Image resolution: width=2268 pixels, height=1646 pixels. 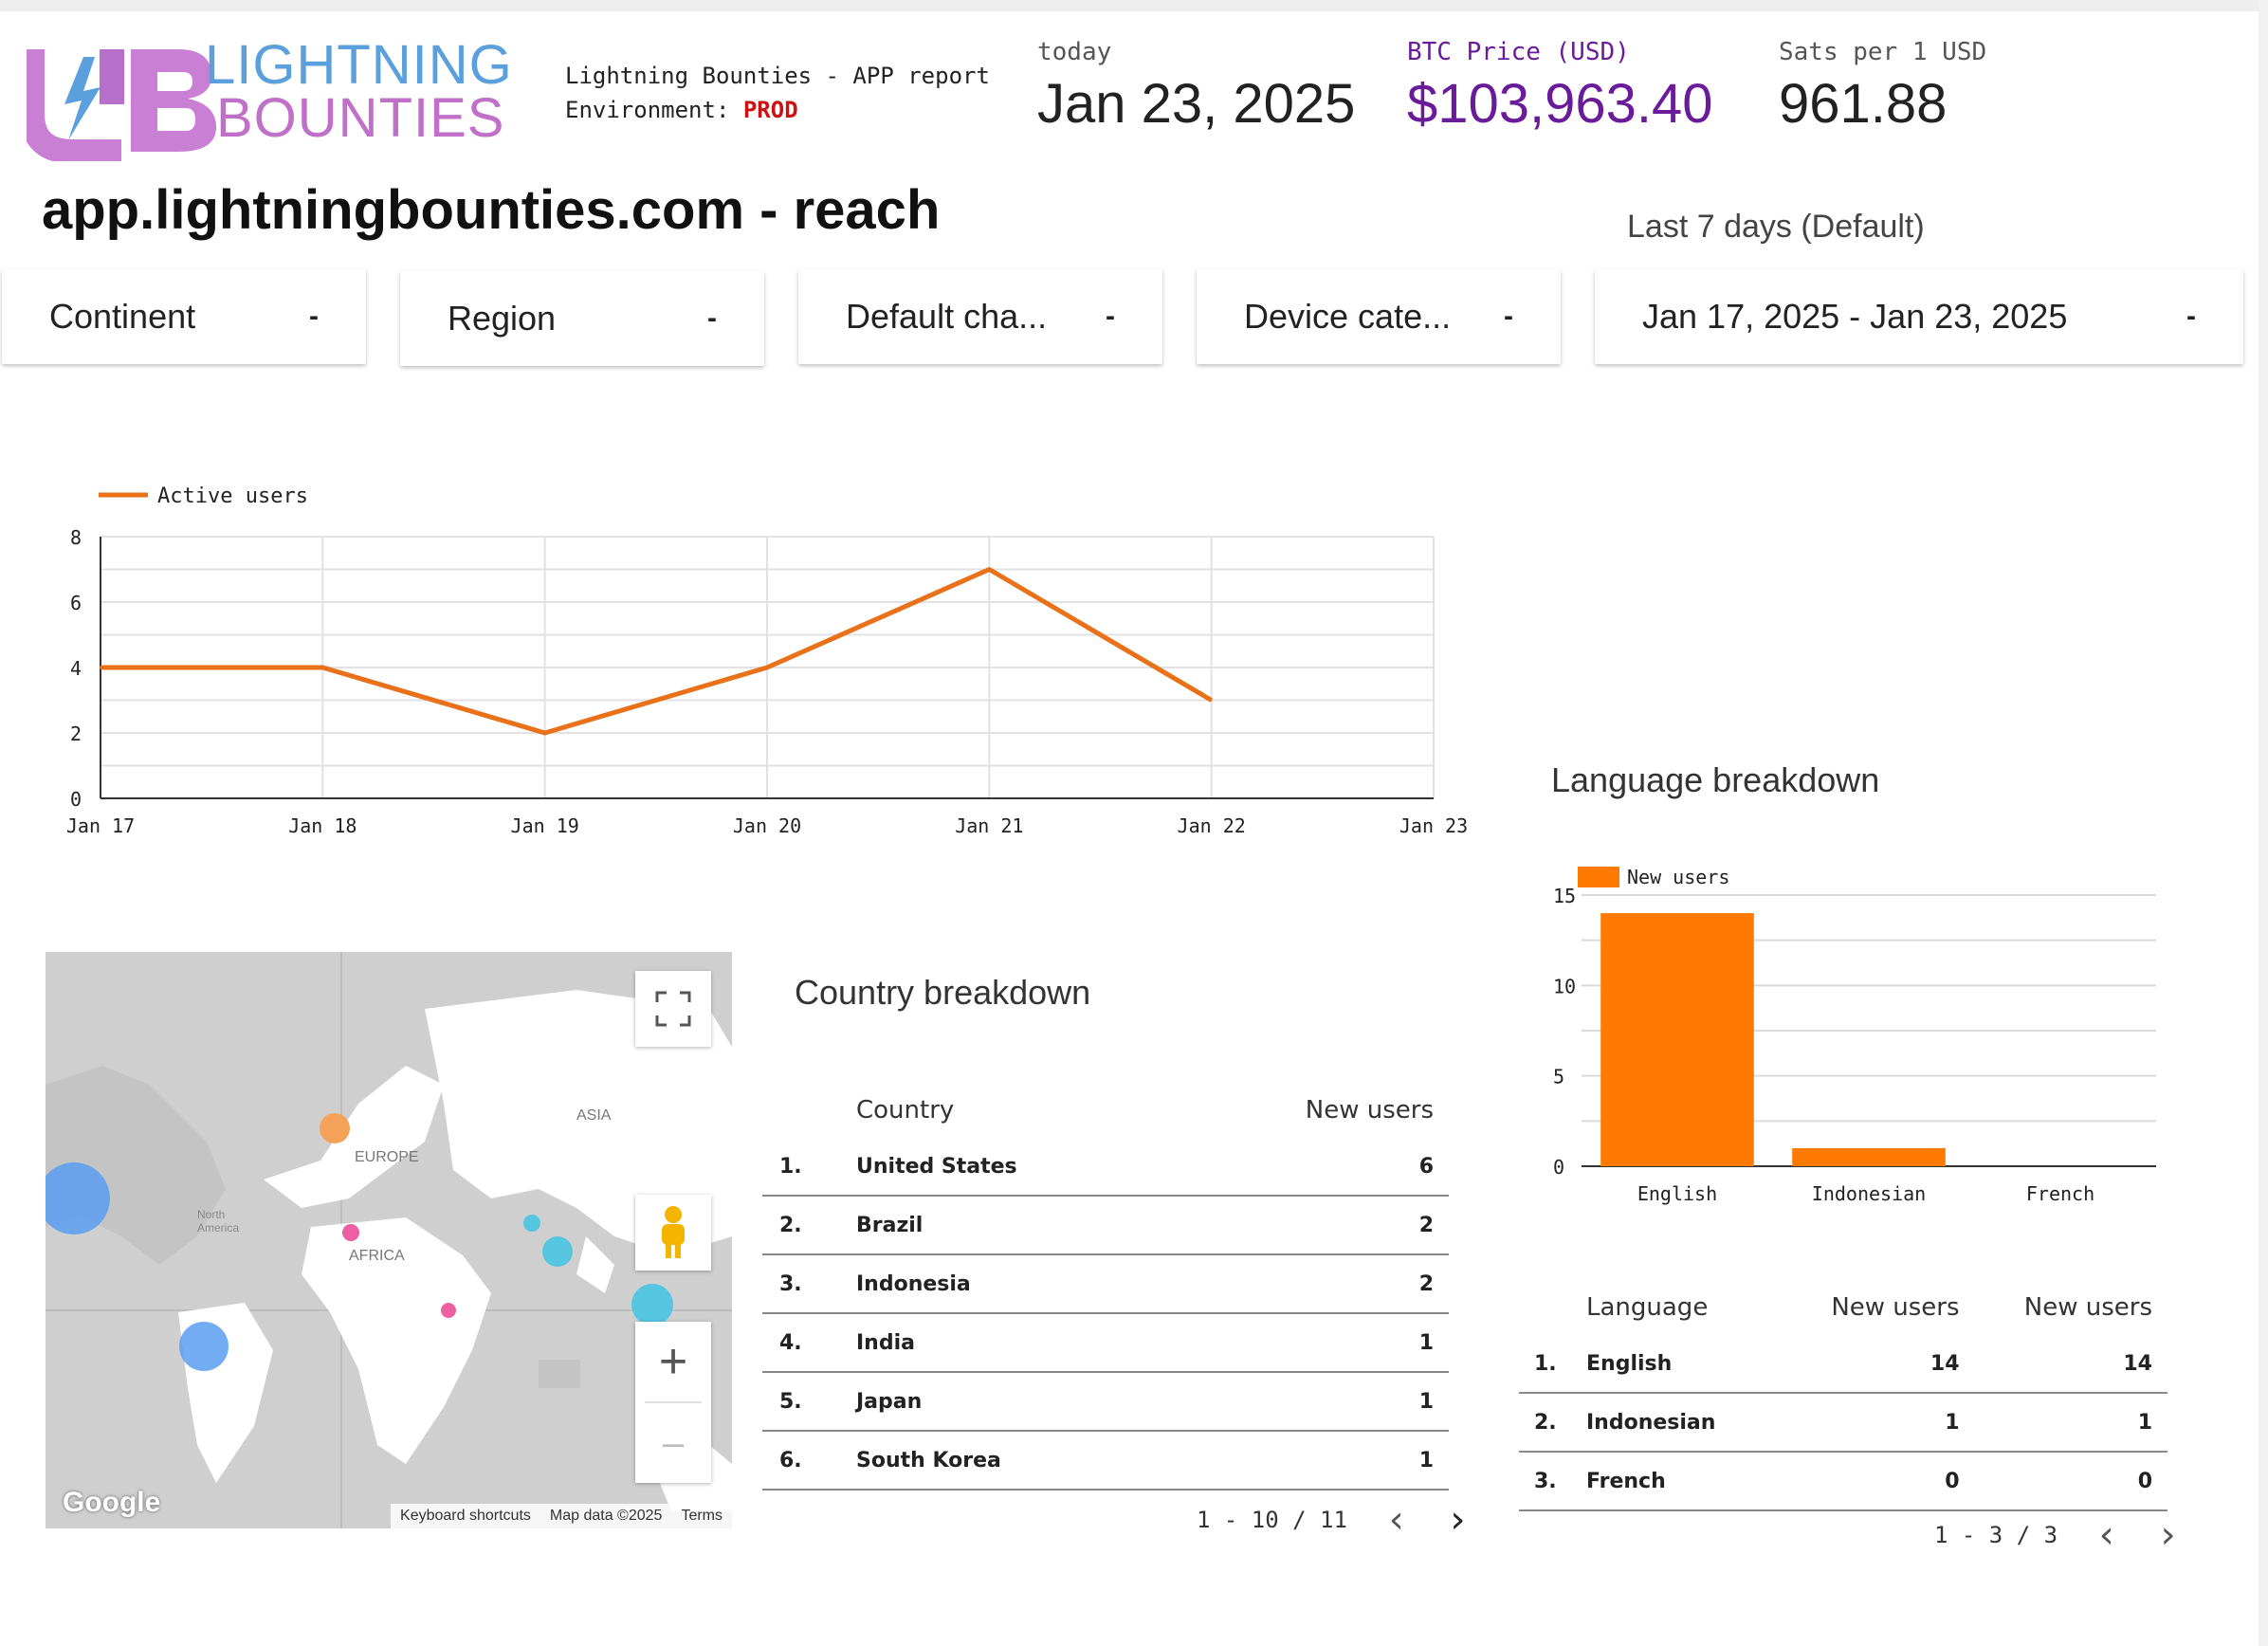 I want to click on fullscreen-button, so click(x=673, y=1009).